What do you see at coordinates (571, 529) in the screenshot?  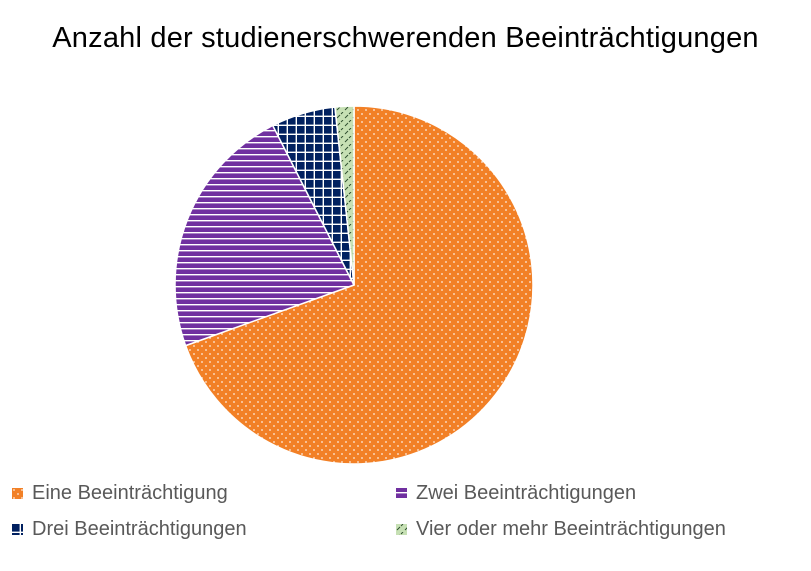 I see `legend-label-4: Vier oder mehr Beeinträchtigungen` at bounding box center [571, 529].